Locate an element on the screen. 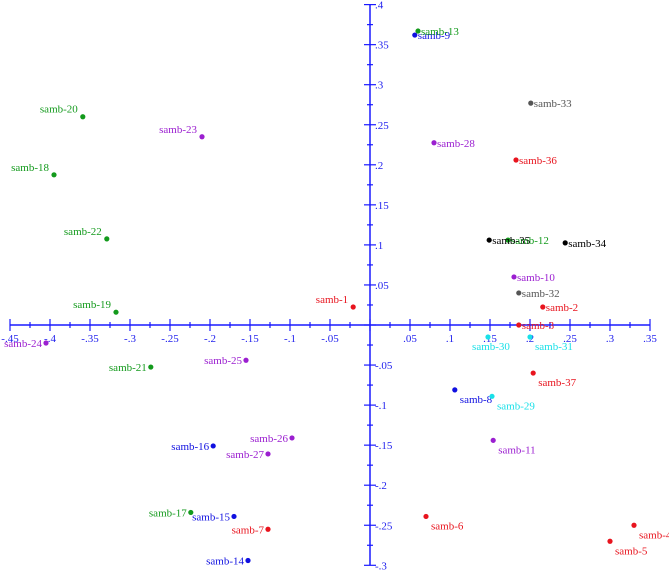 The height and width of the screenshot is (572, 669). data-point-samb-7: samb-7 is located at coordinates (251, 530).